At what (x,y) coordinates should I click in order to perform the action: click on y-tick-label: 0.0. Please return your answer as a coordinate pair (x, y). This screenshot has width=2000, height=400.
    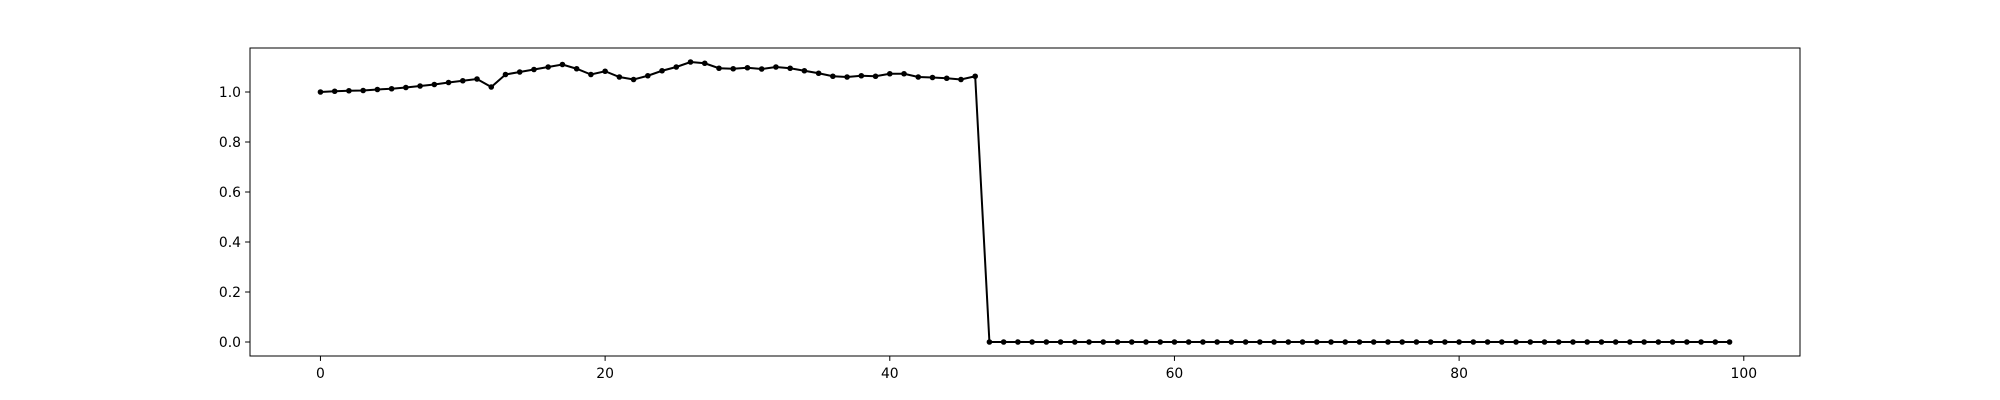
    Looking at the image, I should click on (230, 343).